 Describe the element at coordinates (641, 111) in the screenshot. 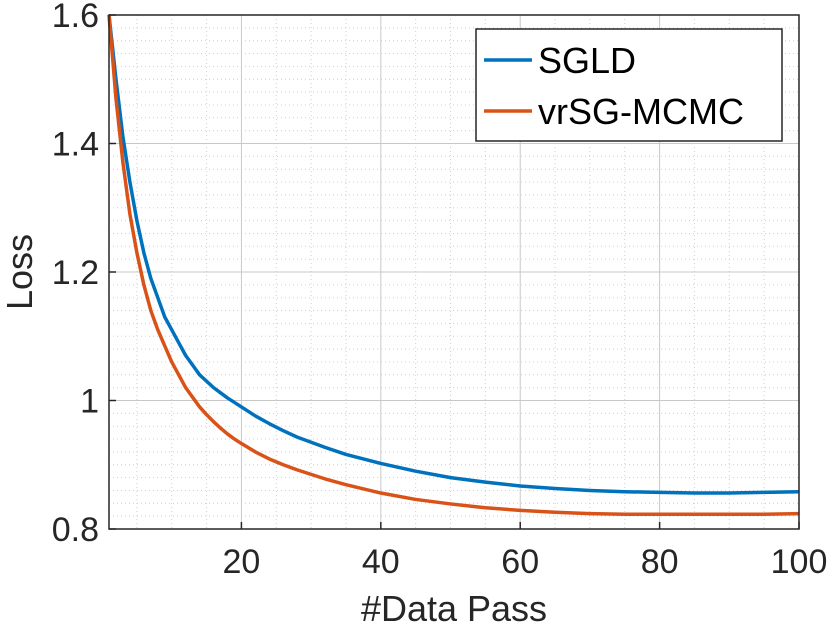

I see `legend-label-vrsg-mcmc: vrSG-MCMC` at that location.